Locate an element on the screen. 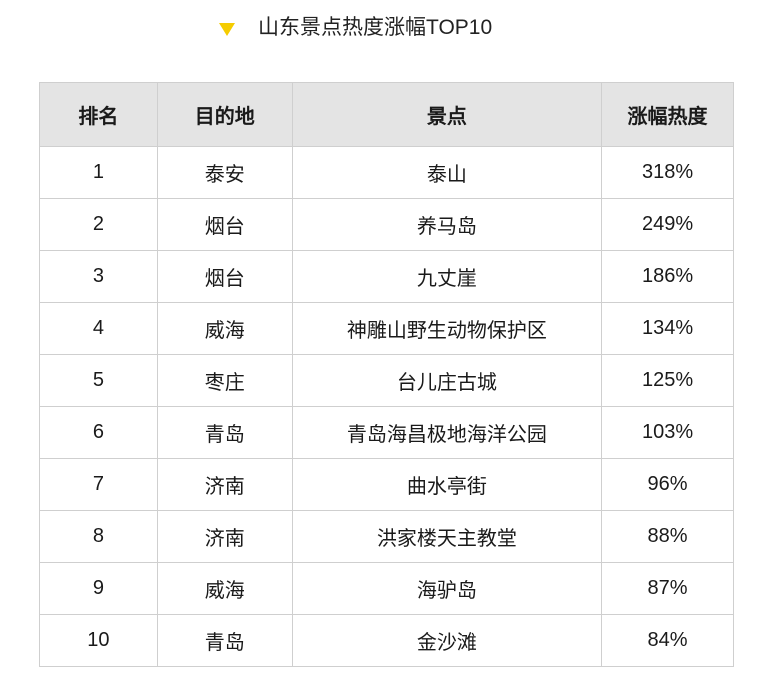 The width and height of the screenshot is (773, 691). table-row: 3 烟台 九丈崖 186% is located at coordinates (386, 276).